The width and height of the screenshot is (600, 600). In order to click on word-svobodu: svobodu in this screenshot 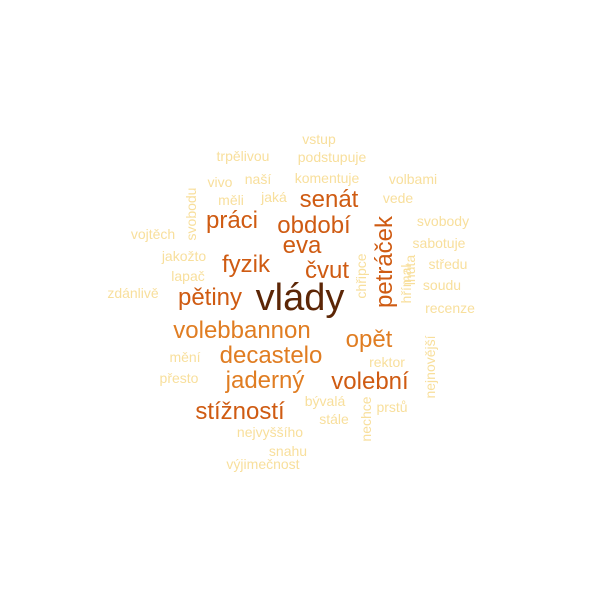, I will do `click(191, 214)`.